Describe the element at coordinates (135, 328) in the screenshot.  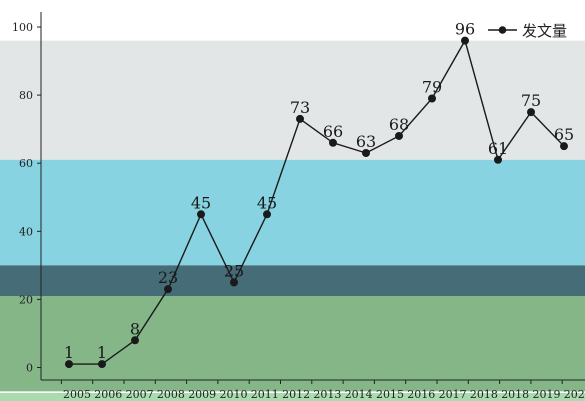
I see `data-label: 8` at that location.